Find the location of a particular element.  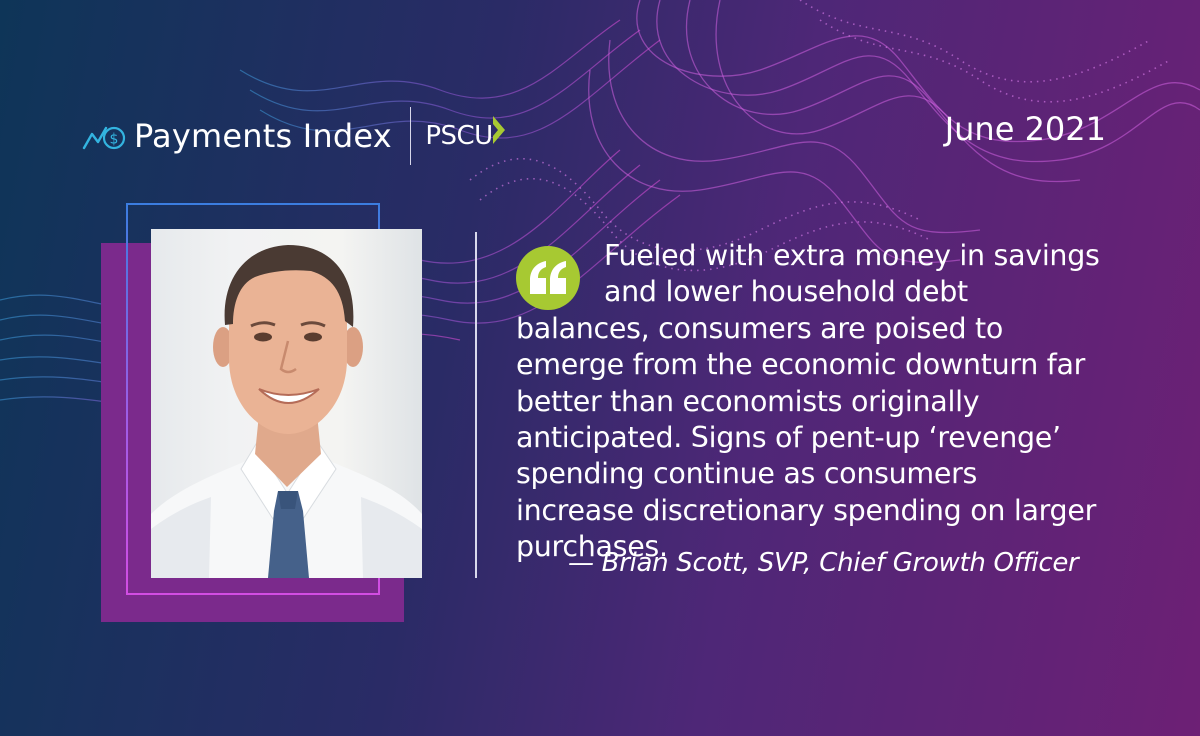

person-portrait is located at coordinates (286, 411).